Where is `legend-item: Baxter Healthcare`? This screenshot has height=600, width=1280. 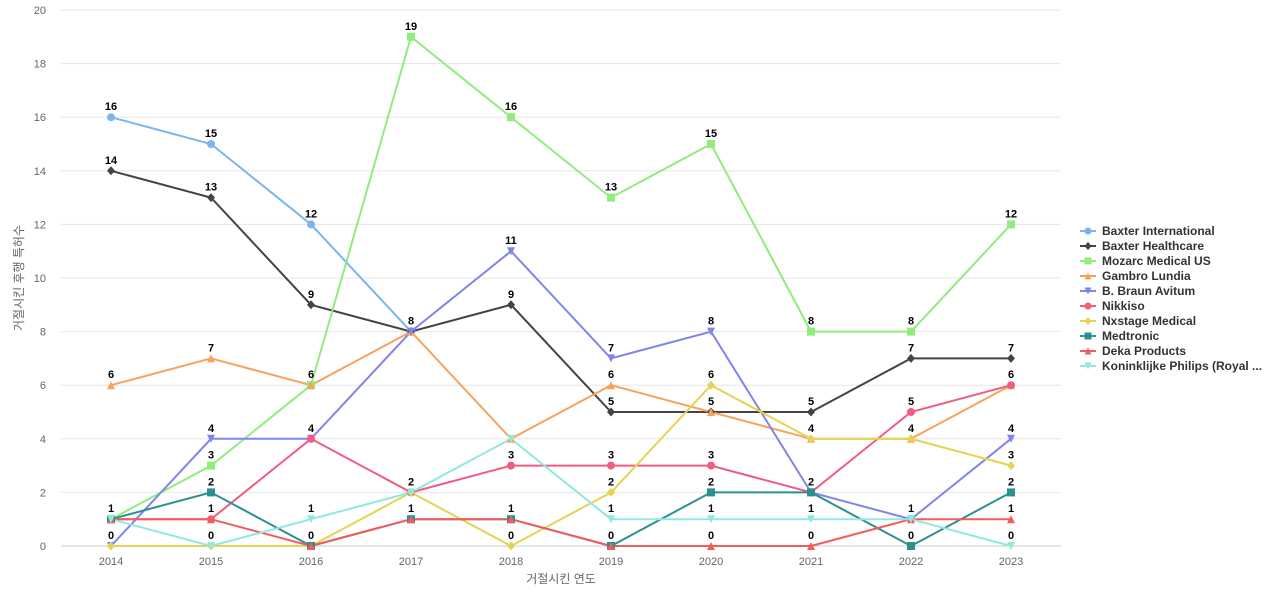
legend-item: Baxter Healthcare is located at coordinates (1179, 245).